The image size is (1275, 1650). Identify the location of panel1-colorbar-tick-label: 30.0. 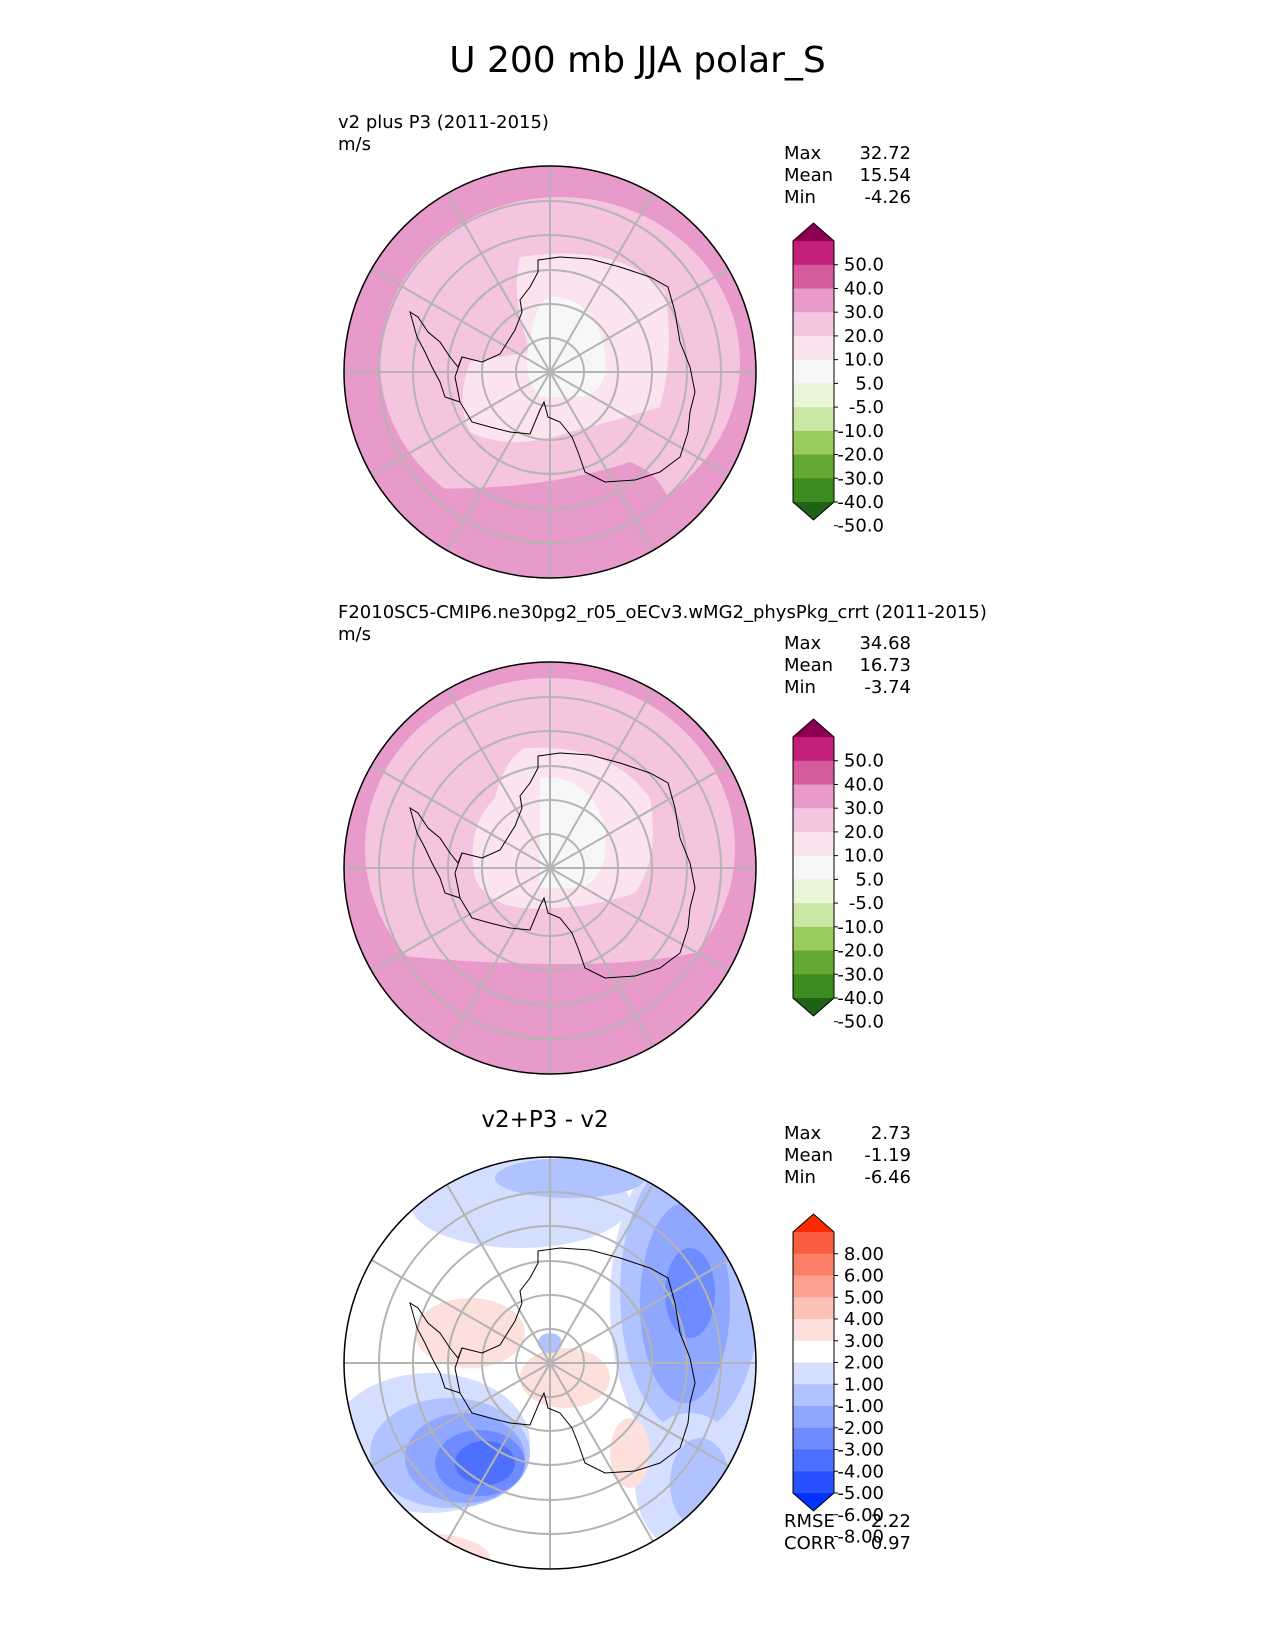
(864, 312).